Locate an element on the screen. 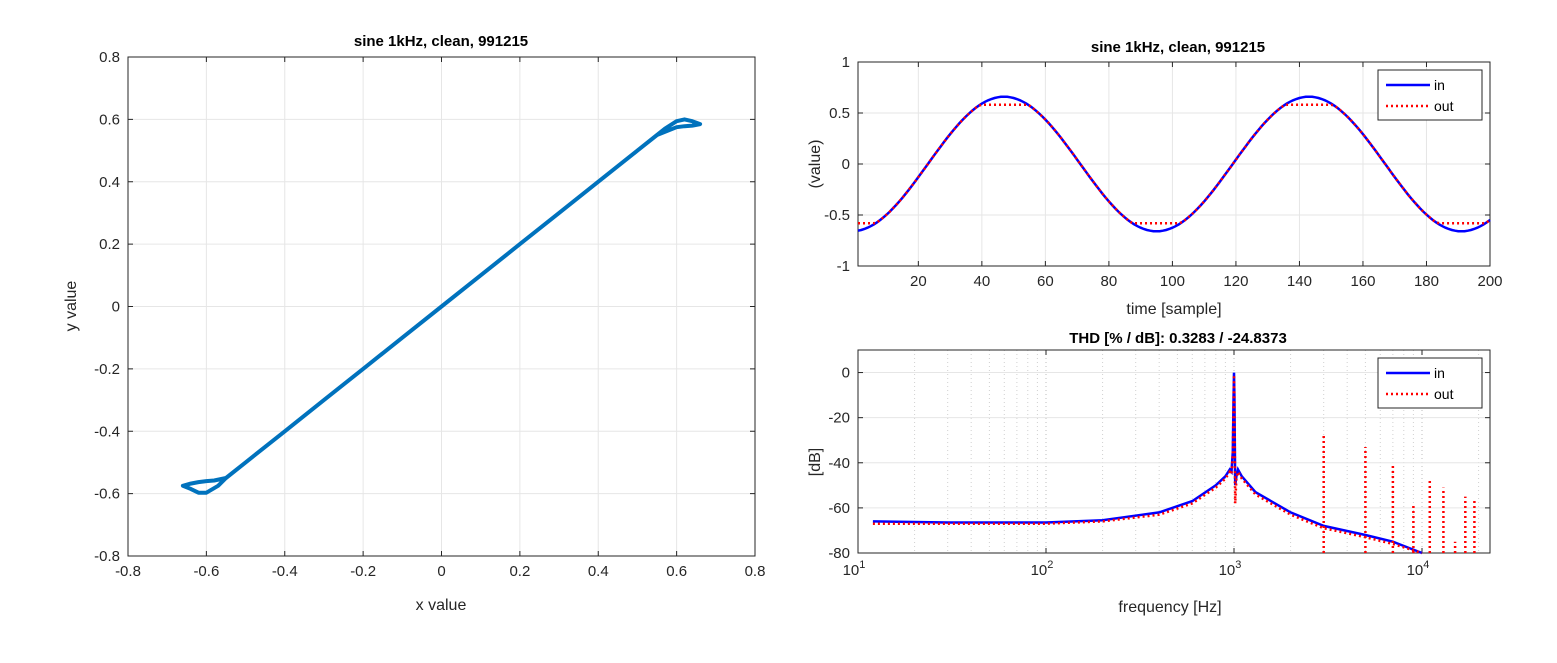 The width and height of the screenshot is (1557, 663). y-tick-label: -40 is located at coordinates (839, 463).